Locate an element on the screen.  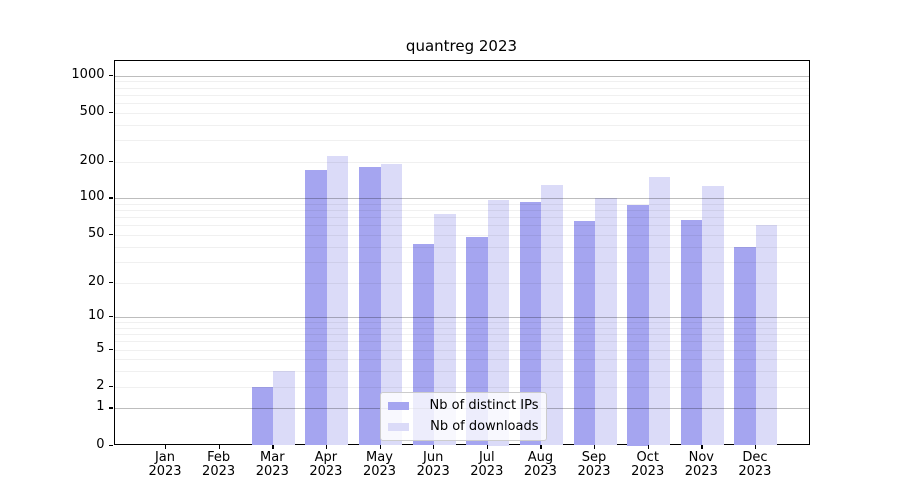
legend-swatch-distinct-ips is located at coordinates (398, 405).